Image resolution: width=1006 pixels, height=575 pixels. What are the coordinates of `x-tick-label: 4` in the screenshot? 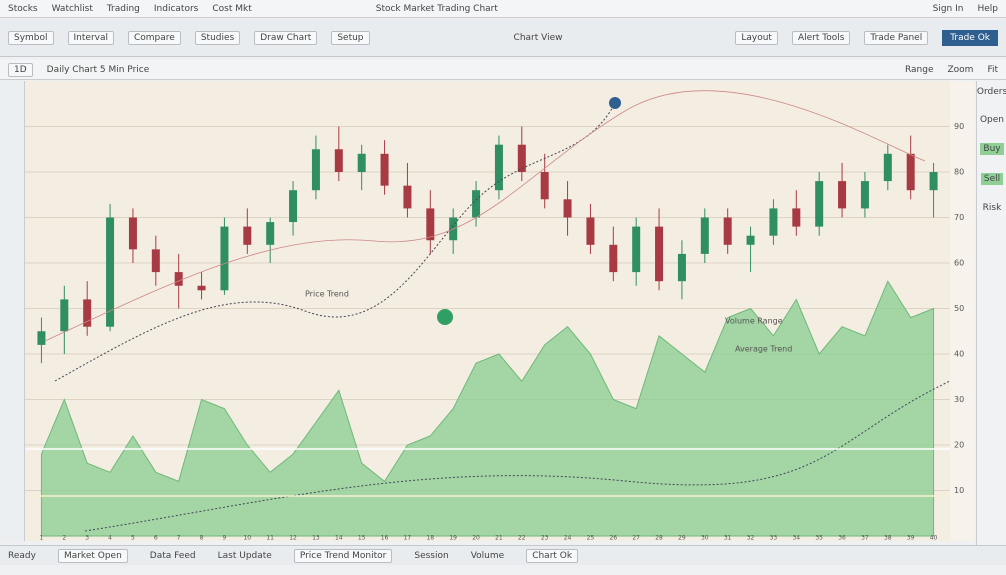 It's located at (110, 538).